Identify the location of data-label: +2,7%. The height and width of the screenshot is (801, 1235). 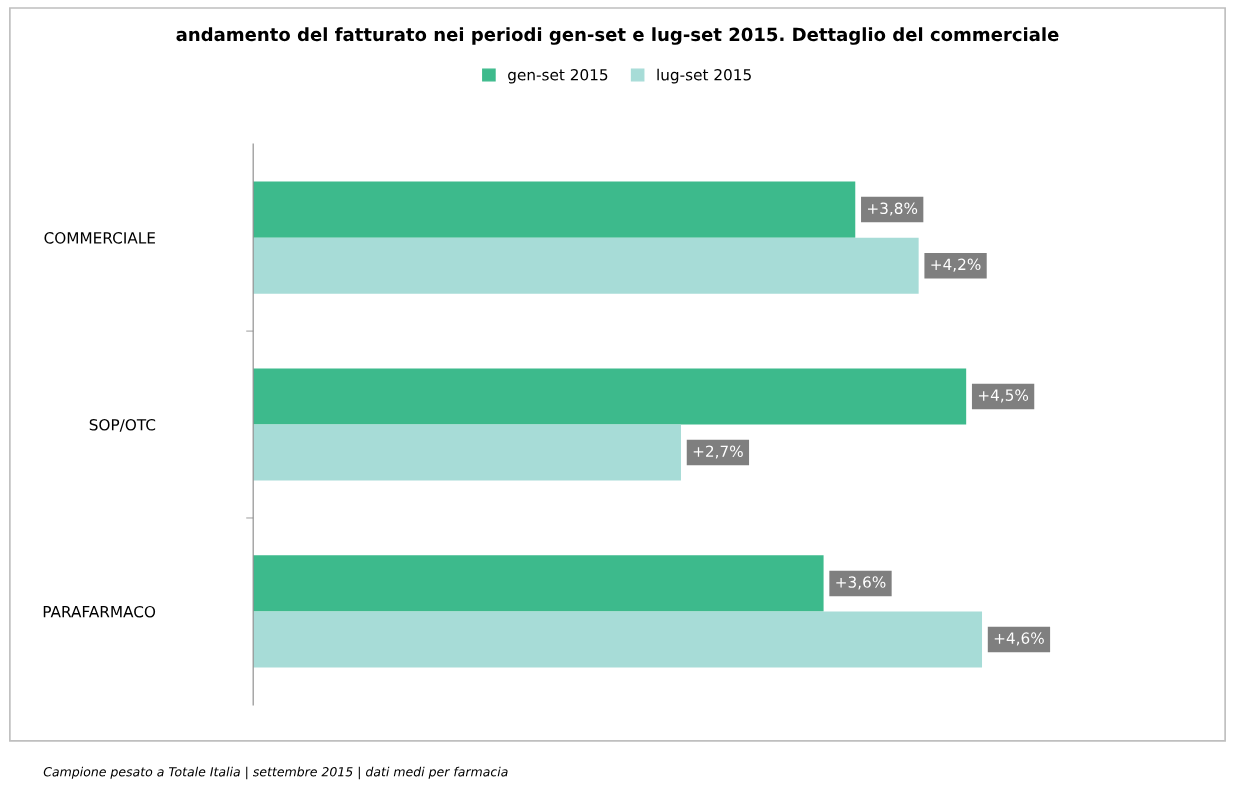
(718, 452).